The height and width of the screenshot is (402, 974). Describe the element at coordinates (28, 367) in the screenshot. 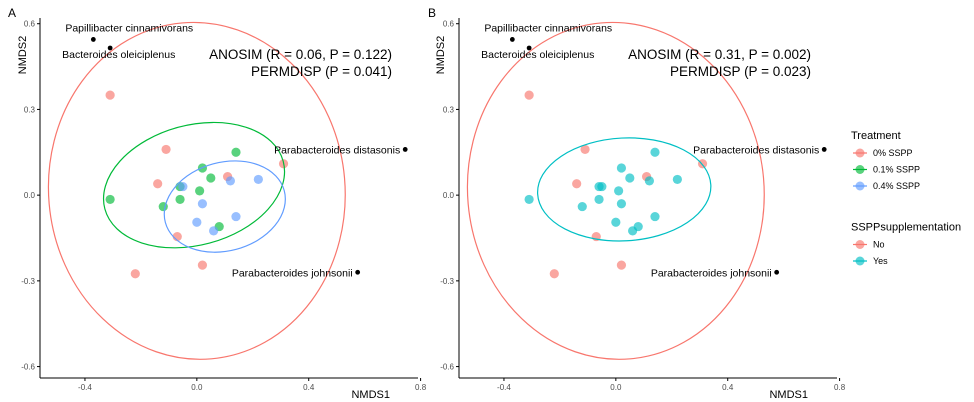

I see `y-tick-label: -0.6` at that location.